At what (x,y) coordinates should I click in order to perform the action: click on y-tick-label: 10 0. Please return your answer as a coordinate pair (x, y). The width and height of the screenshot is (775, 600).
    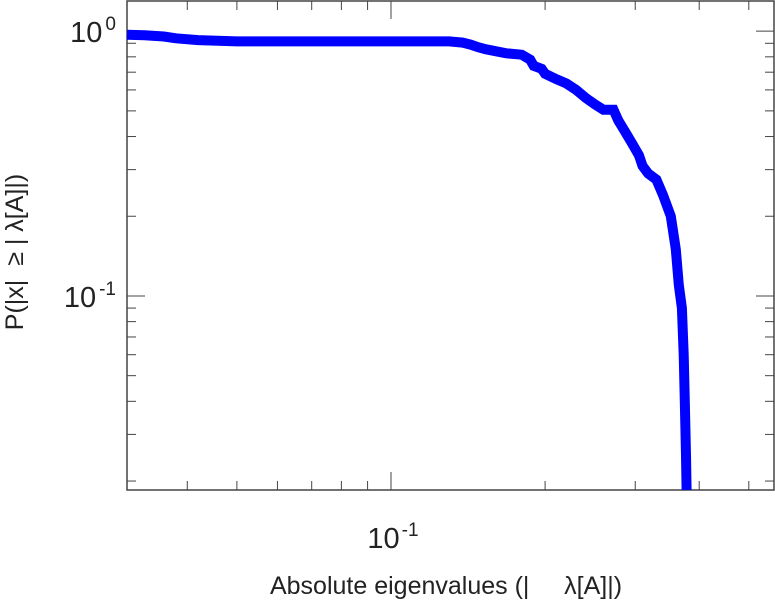
    Looking at the image, I should click on (93, 31).